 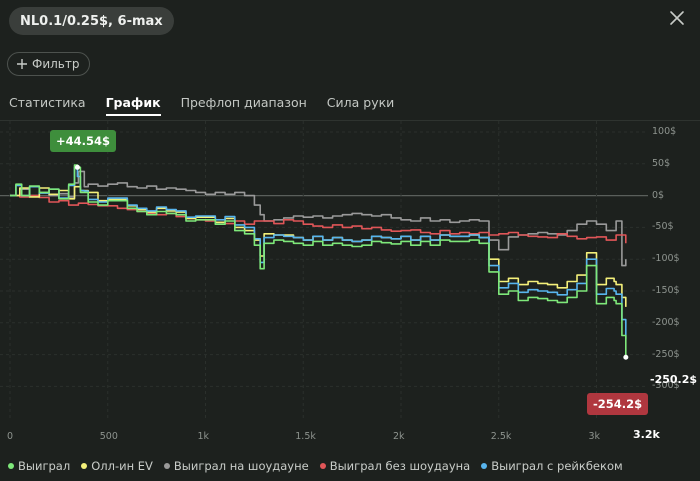 I want to click on x-tick-label: 0, so click(x=10, y=436).